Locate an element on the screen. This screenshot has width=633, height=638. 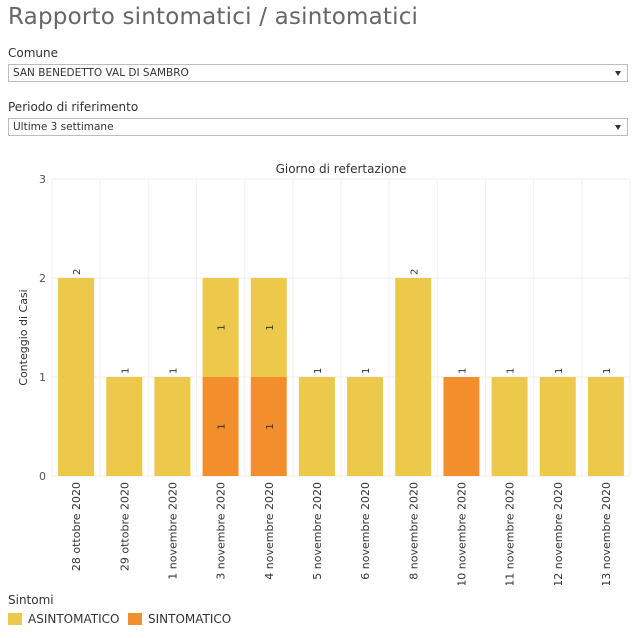
comune-label: Comune is located at coordinates (33, 53).